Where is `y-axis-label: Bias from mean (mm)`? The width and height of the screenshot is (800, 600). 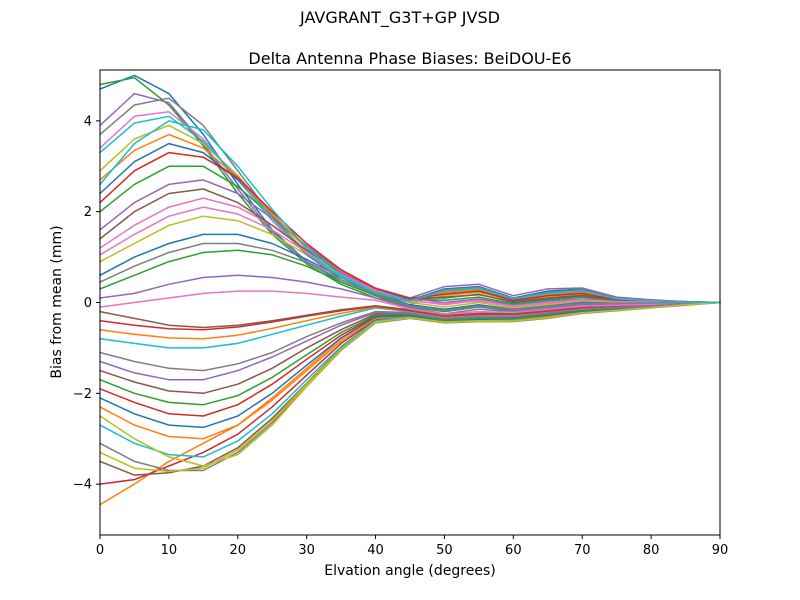
y-axis-label: Bias from mean (mm) is located at coordinates (57, 302).